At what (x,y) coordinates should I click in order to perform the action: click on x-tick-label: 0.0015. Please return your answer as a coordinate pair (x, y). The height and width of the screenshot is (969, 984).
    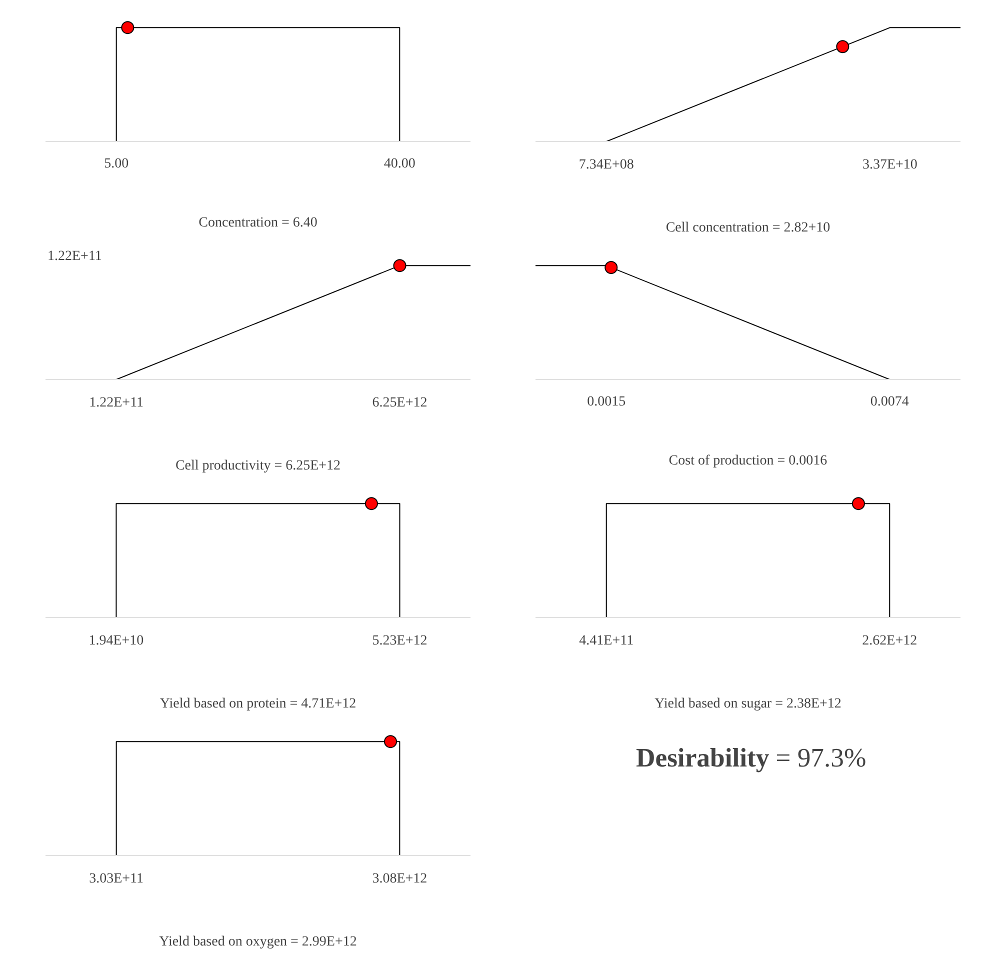
    Looking at the image, I should click on (606, 402).